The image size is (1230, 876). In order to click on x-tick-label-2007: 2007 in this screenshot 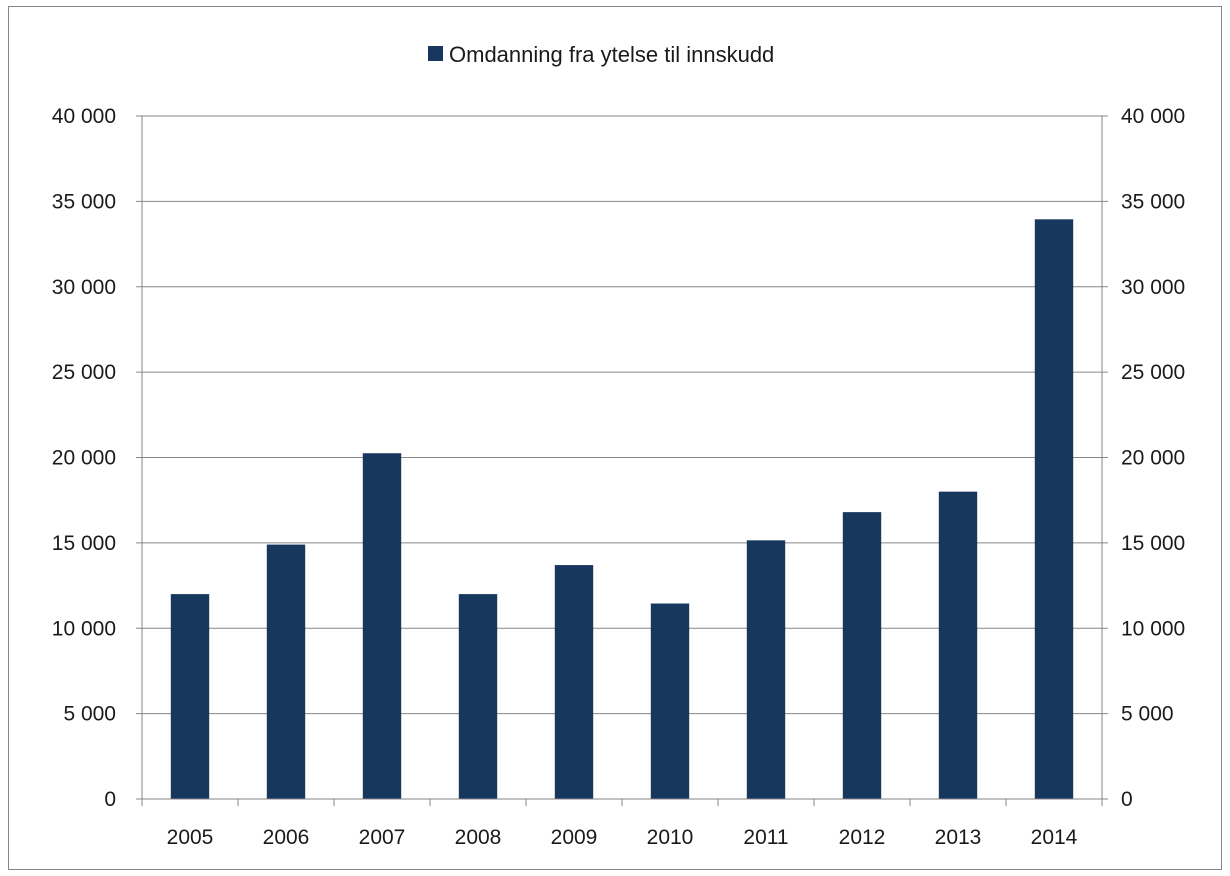, I will do `click(382, 837)`.